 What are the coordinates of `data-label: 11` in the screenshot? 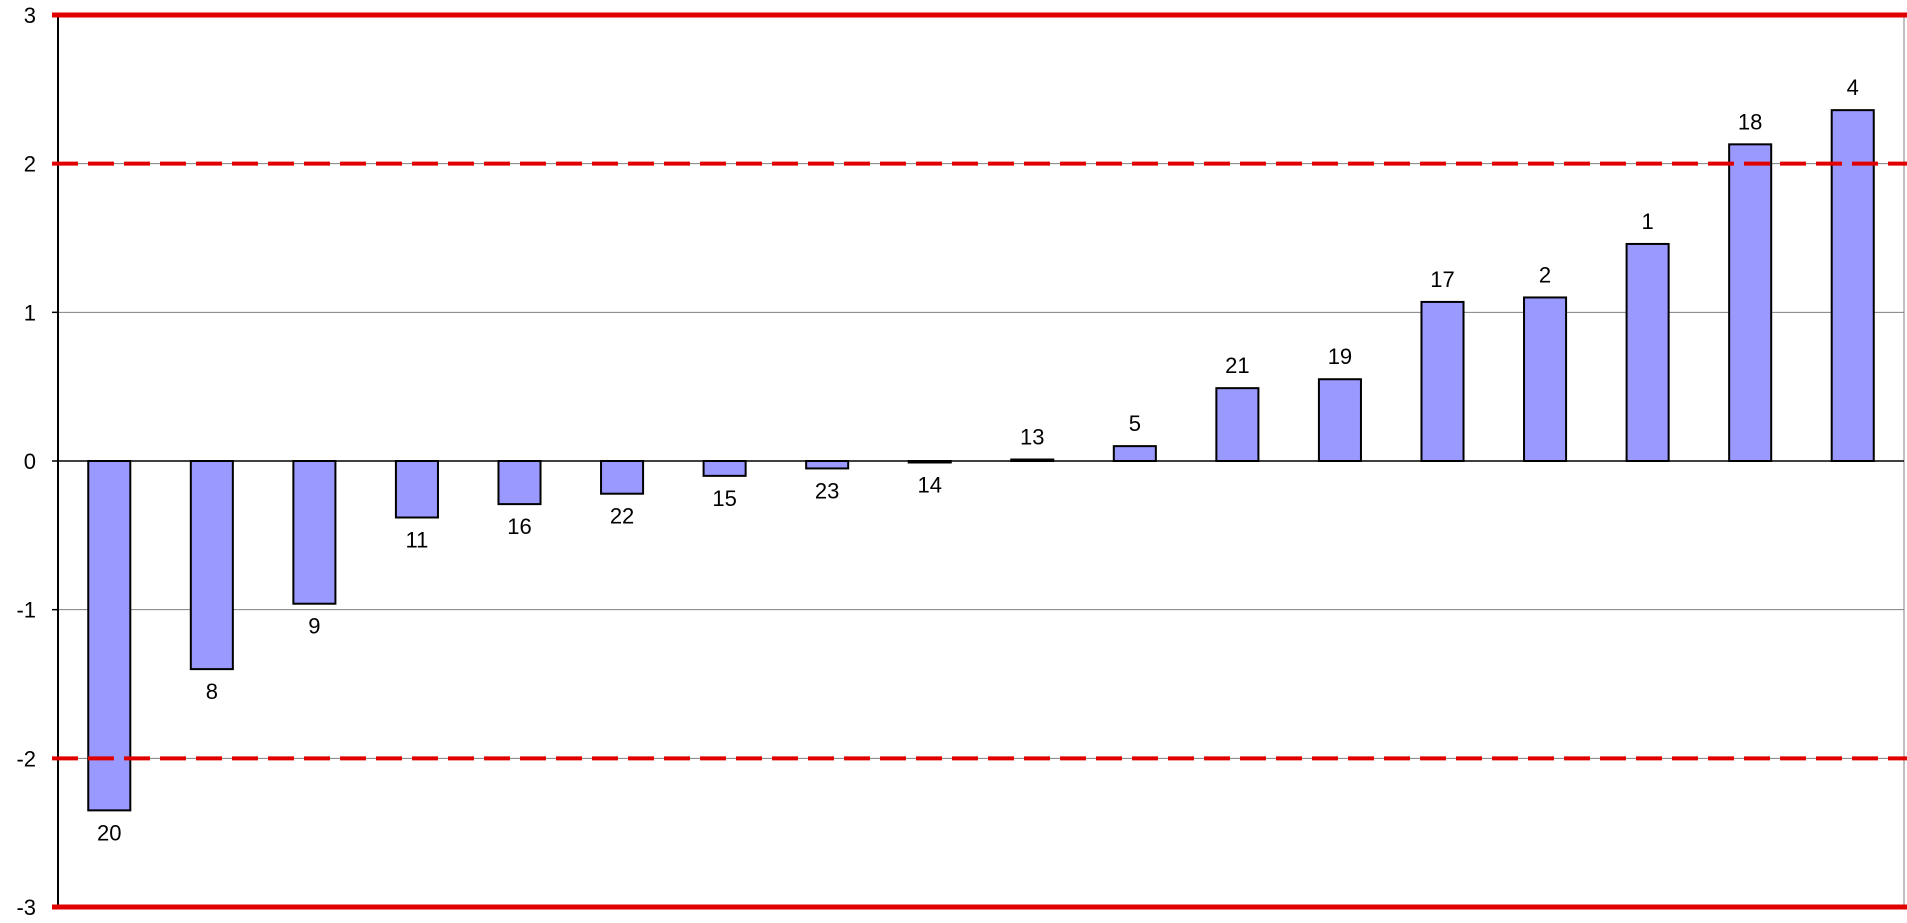 It's located at (417, 539).